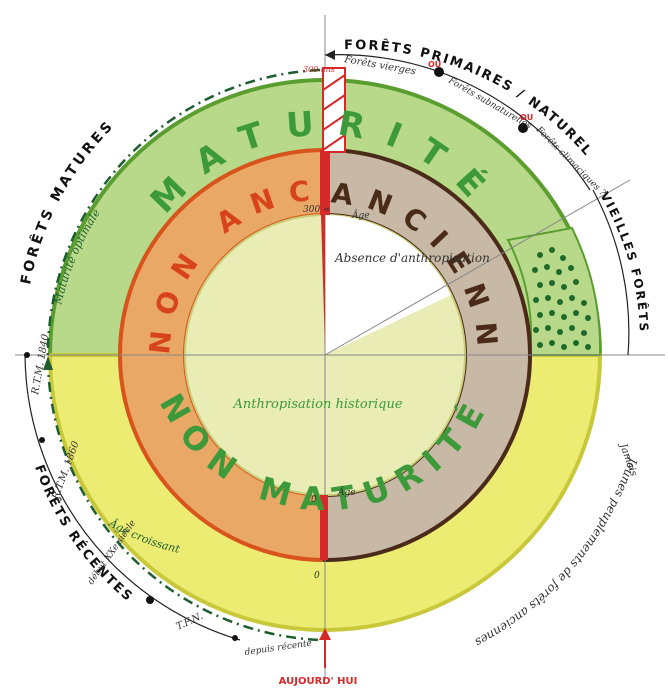  Describe the element at coordinates (388, 285) in the screenshot. I see `absence-anthropisation-sector` at that location.